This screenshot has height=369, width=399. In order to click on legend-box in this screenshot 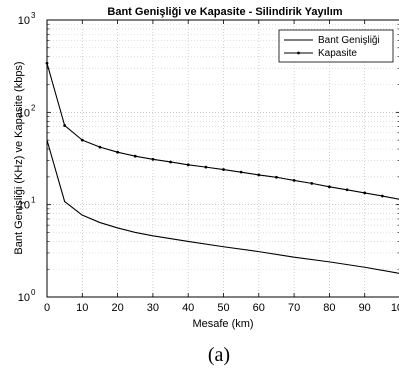, I will do `click(336, 46)`.